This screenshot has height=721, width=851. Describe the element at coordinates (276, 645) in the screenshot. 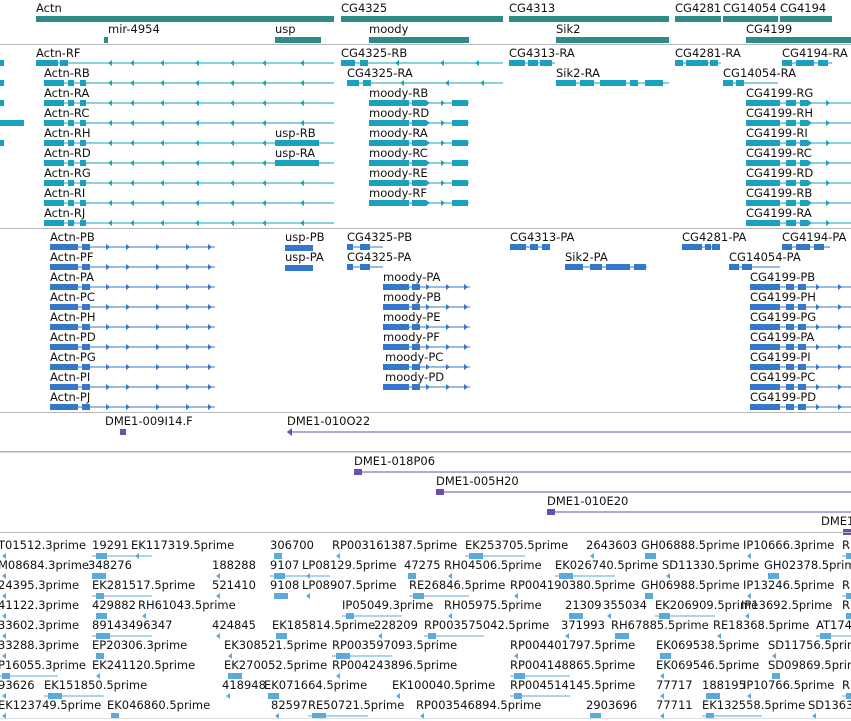

I see `est-label: EK308521.5prime` at that location.